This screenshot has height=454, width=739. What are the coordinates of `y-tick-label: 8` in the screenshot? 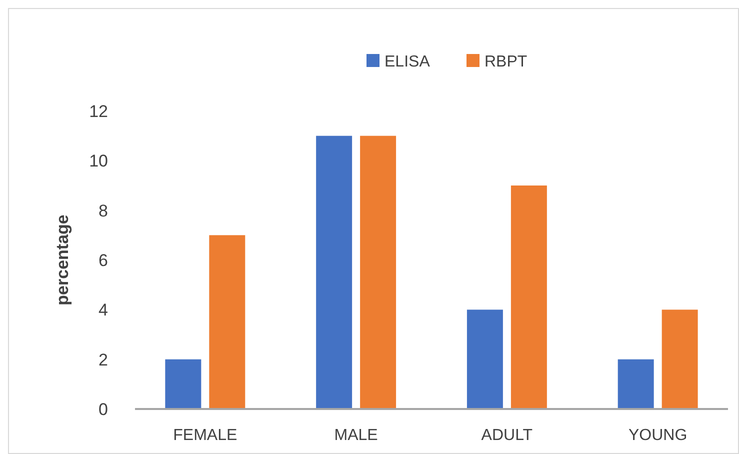 It's located at (103, 210).